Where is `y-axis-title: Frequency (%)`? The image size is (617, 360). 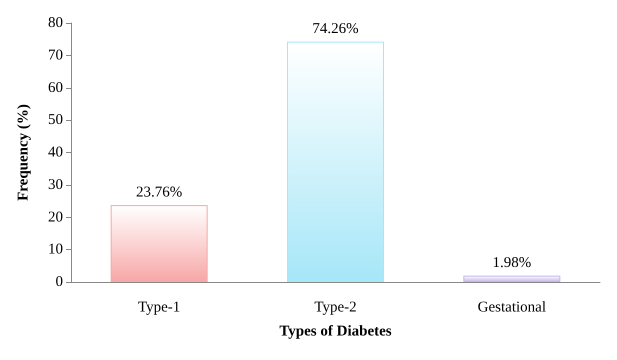
y-axis-title: Frequency (%) is located at coordinates (24, 152).